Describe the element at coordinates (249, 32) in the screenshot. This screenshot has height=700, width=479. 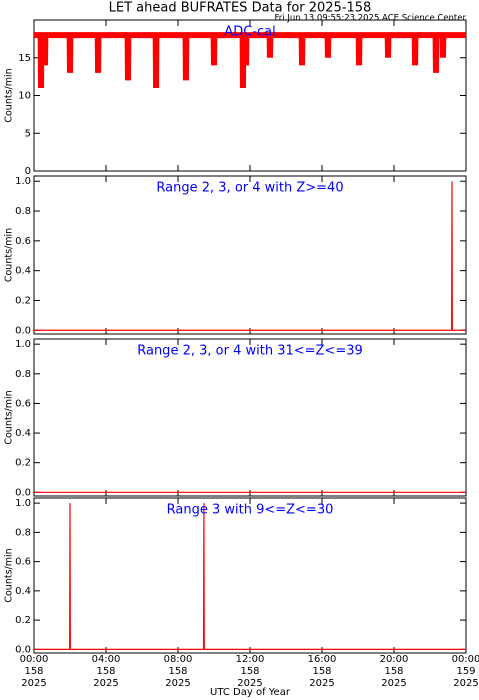
I see `panel-annotation: ADC-cal` at that location.